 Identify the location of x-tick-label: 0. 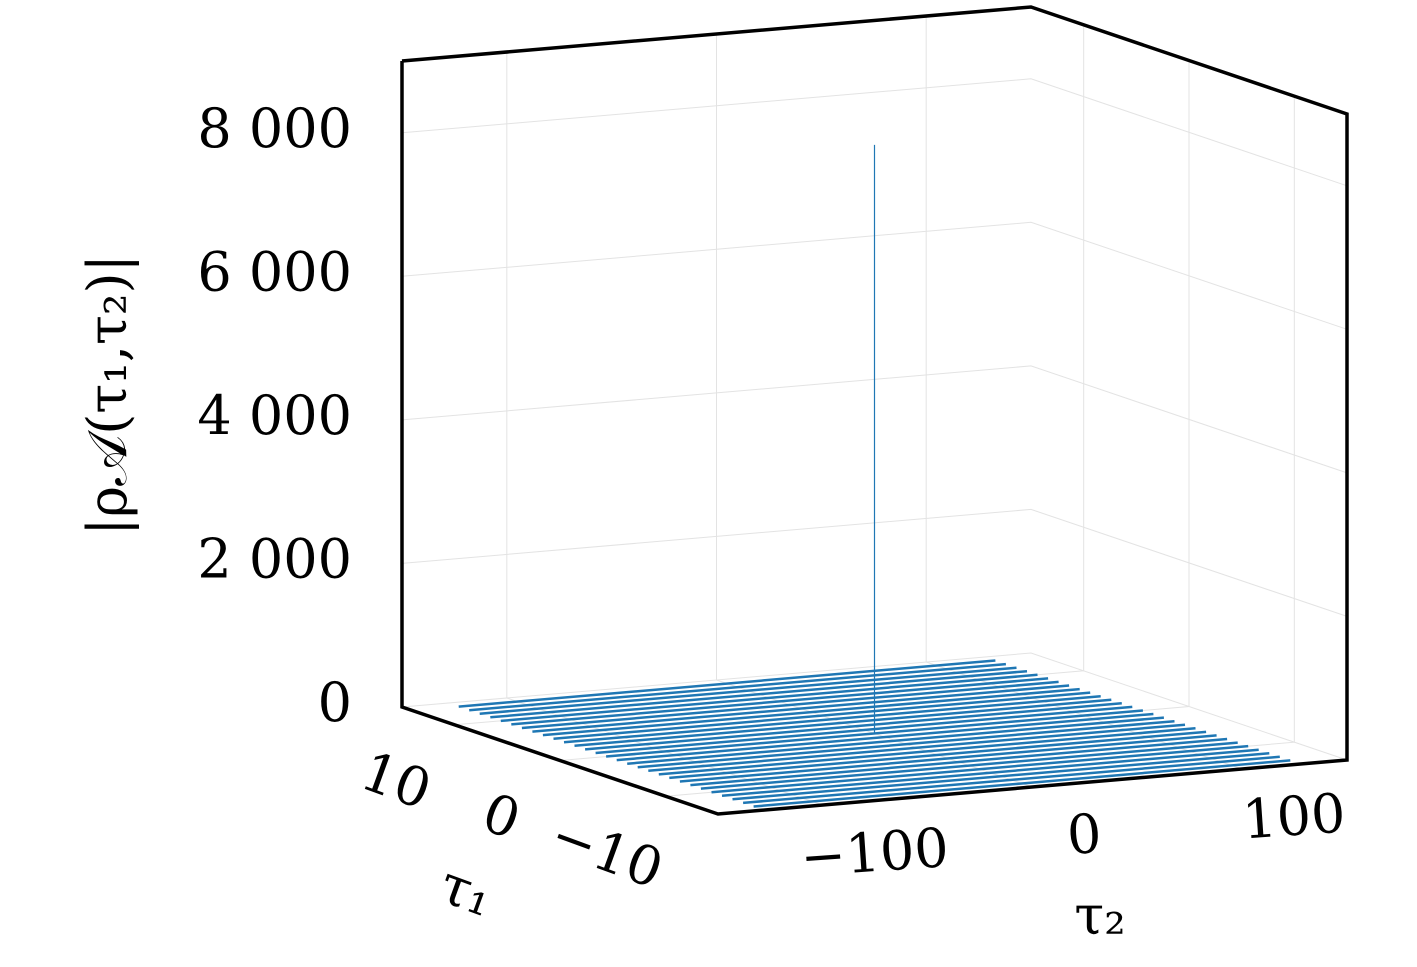
(1084, 834).